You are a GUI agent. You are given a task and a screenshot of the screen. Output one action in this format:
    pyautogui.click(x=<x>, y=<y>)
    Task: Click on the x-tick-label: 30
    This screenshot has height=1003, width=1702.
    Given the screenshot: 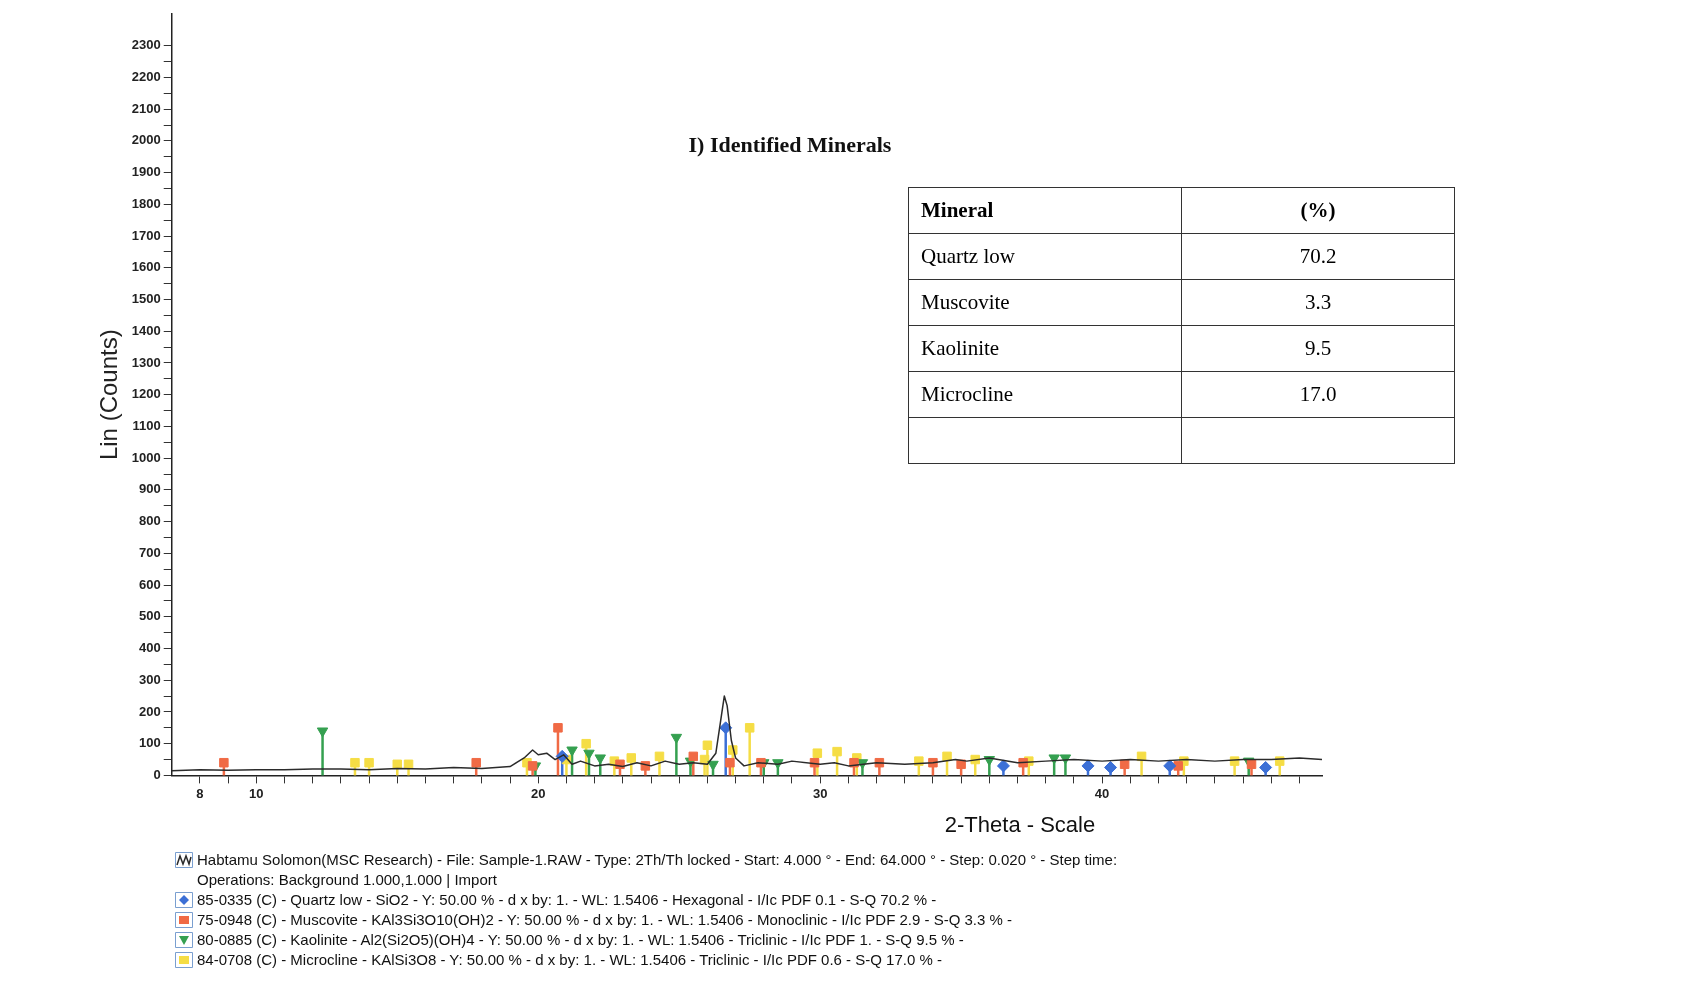 What is the action you would take?
    pyautogui.click(x=820, y=793)
    